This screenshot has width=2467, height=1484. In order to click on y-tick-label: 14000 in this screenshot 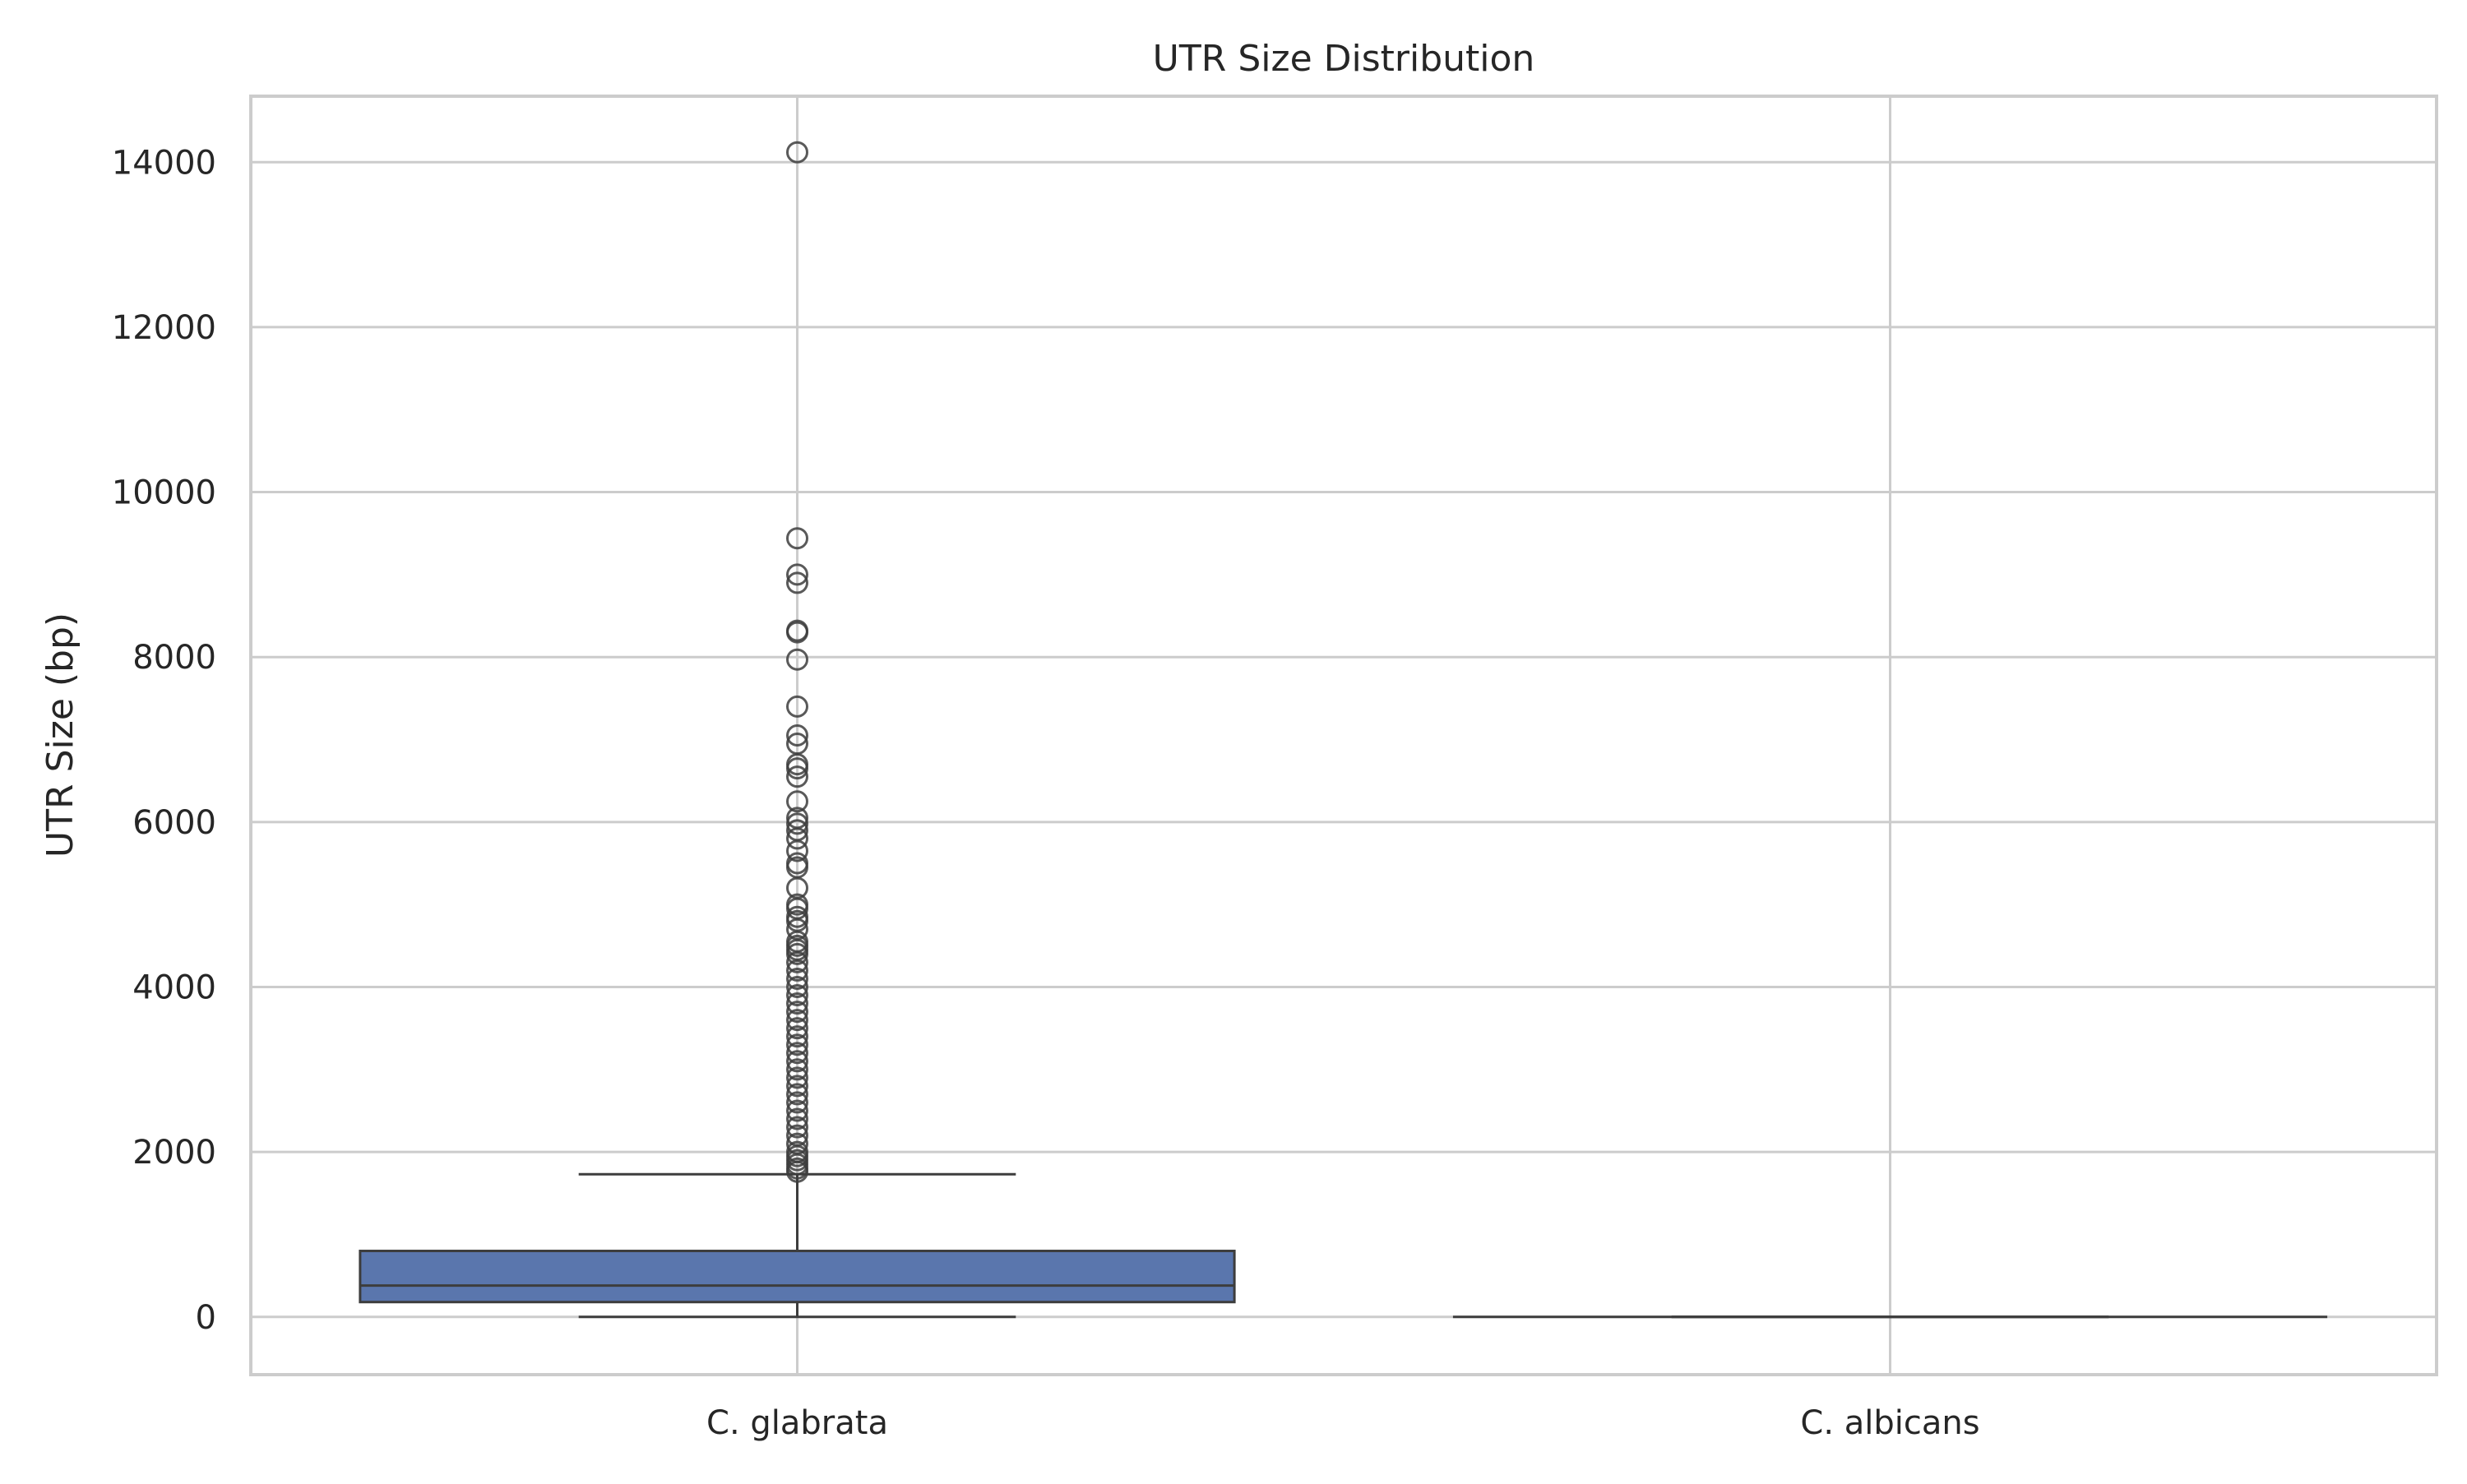, I will do `click(164, 163)`.